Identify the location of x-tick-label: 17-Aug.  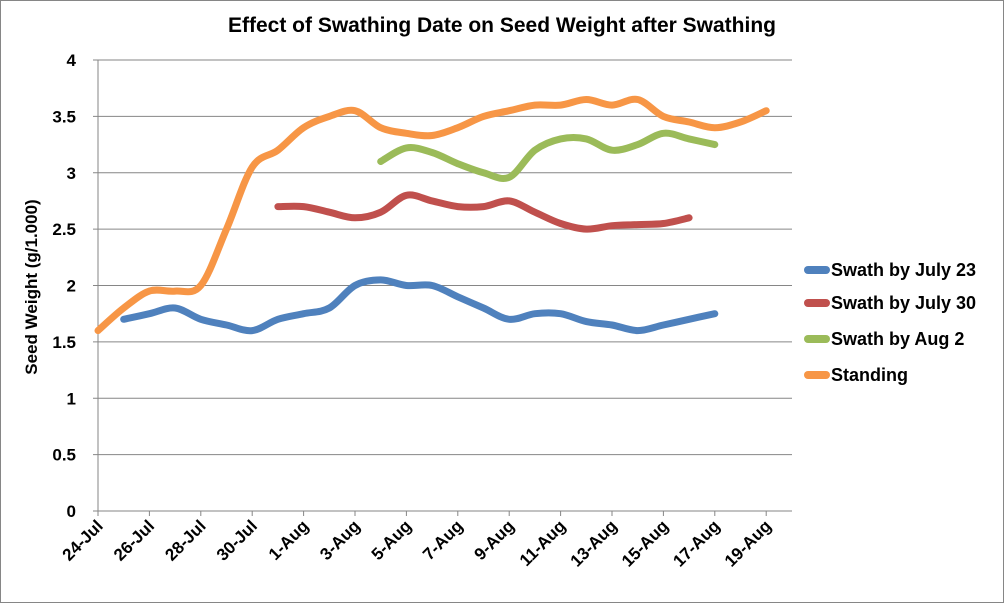
(696, 543).